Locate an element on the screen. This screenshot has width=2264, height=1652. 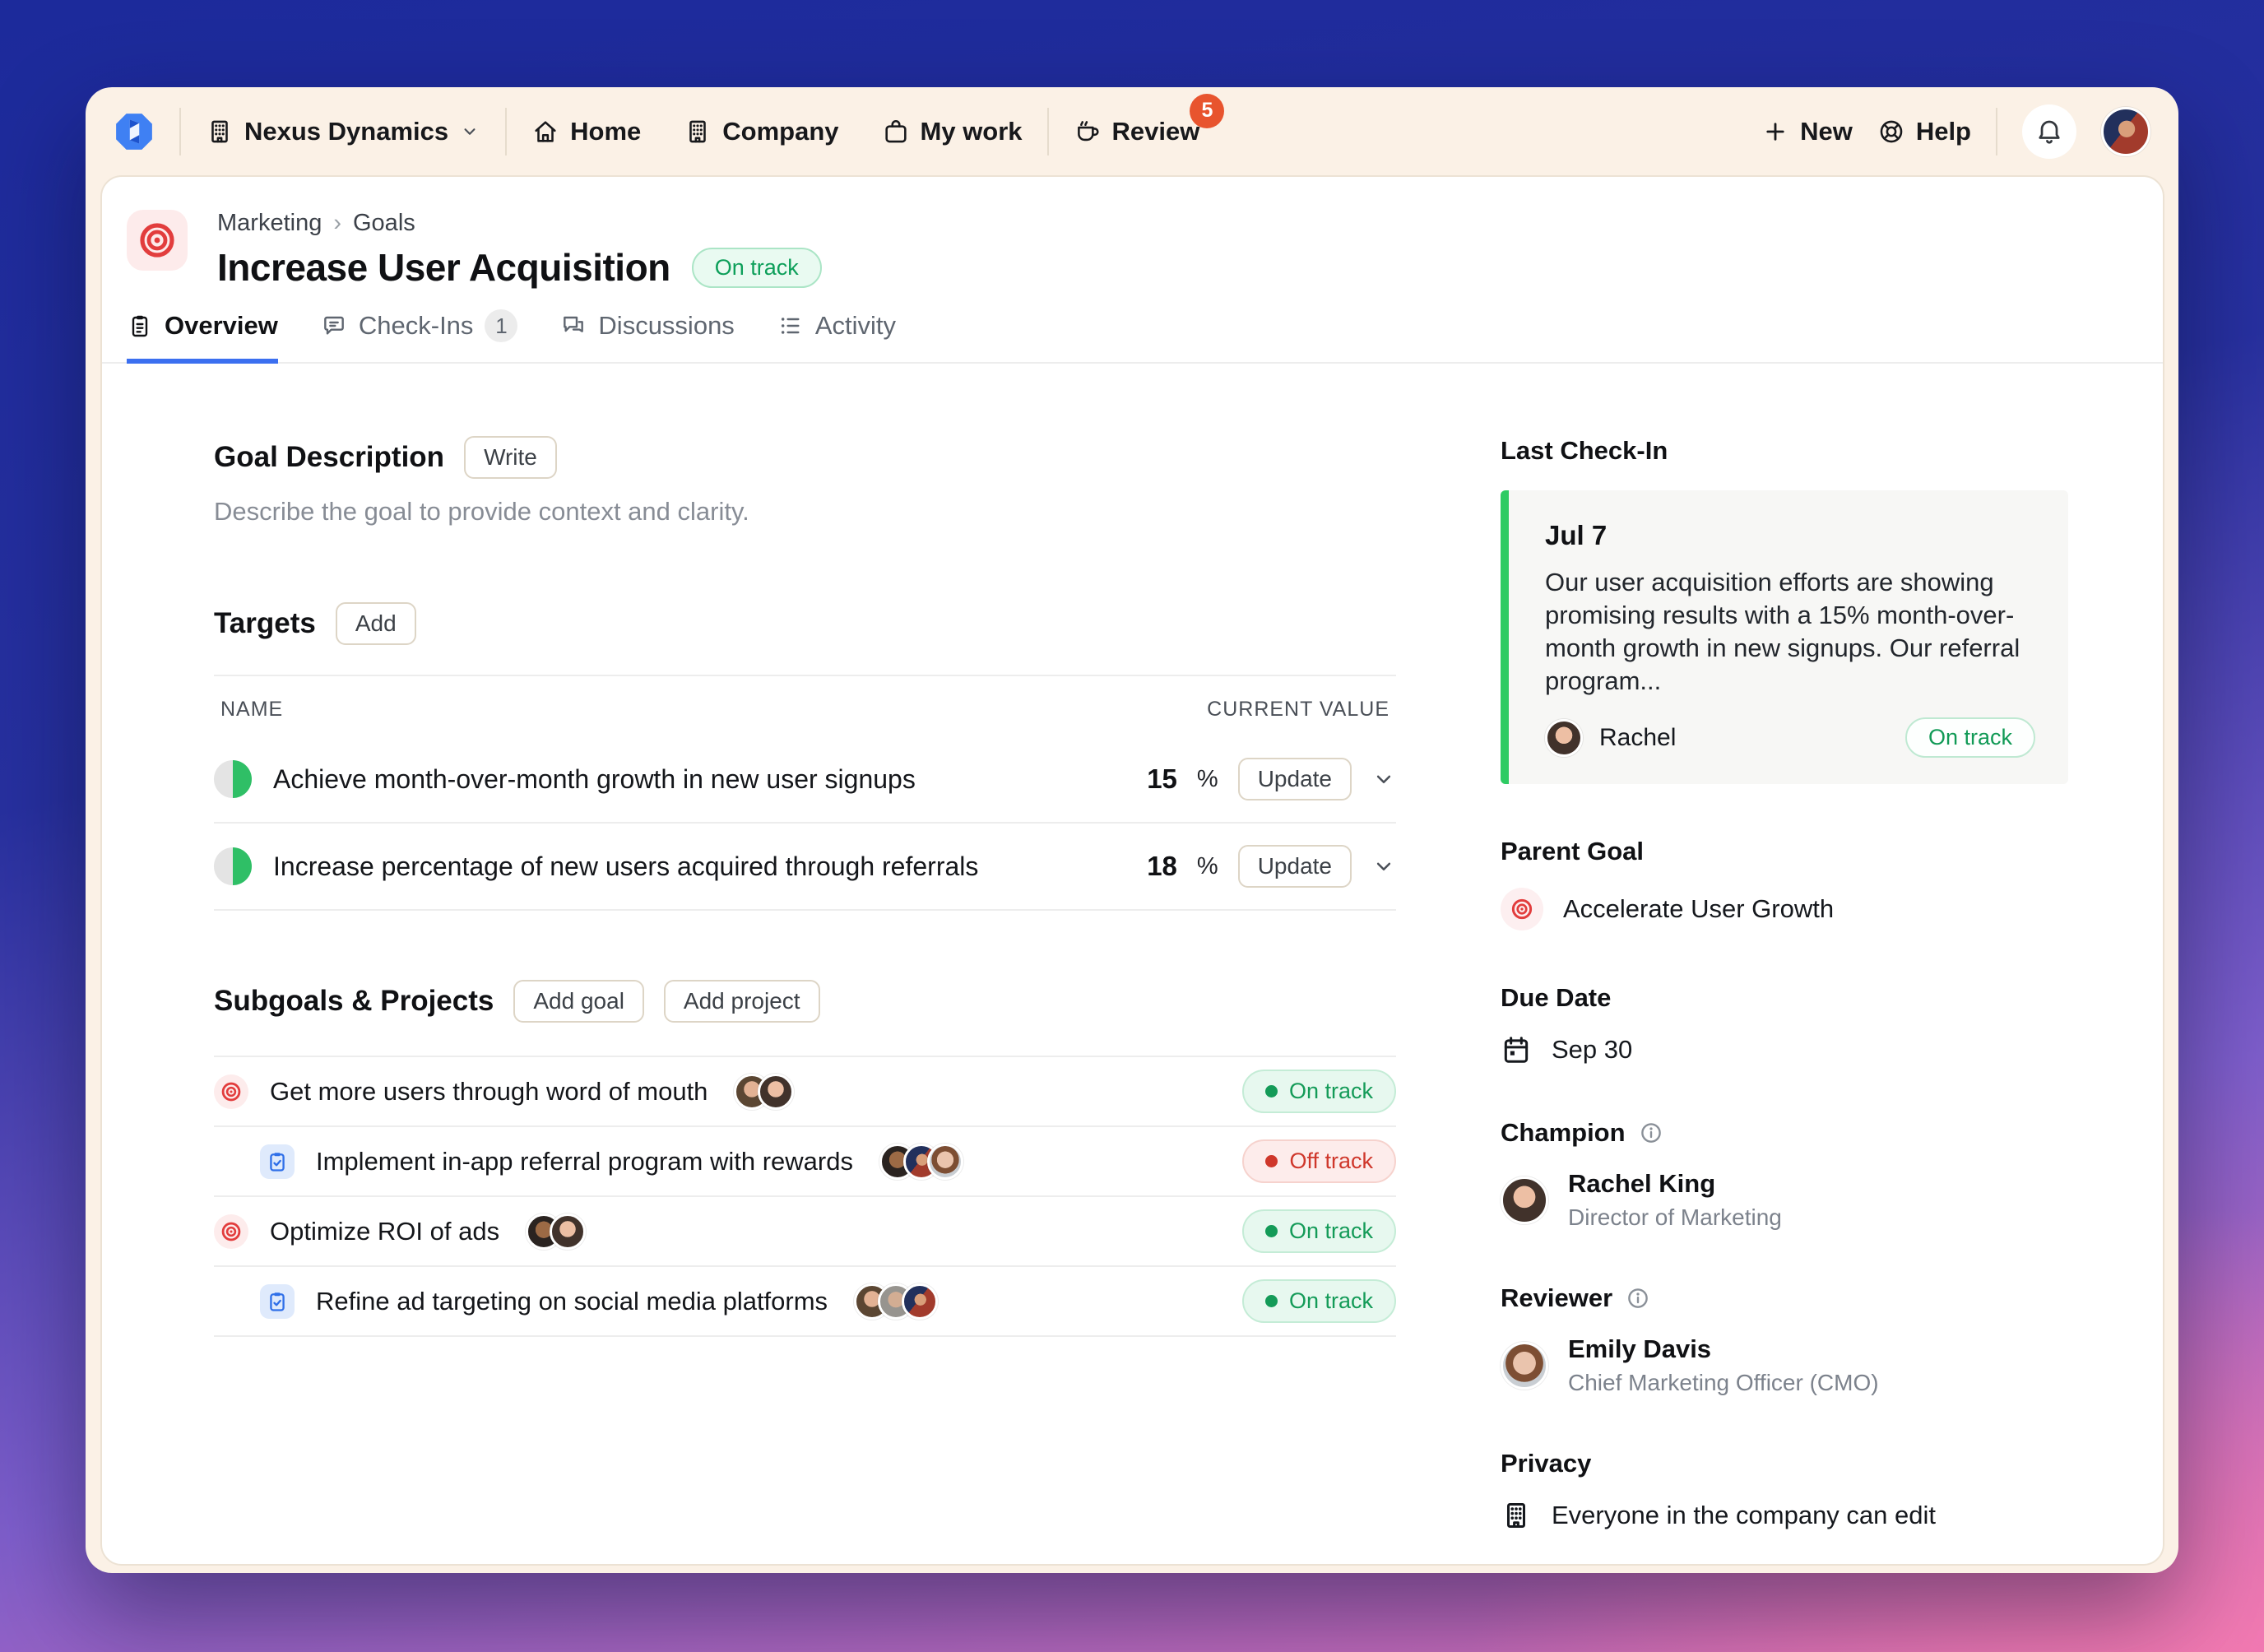
targets-heading: Targets is located at coordinates (265, 623).